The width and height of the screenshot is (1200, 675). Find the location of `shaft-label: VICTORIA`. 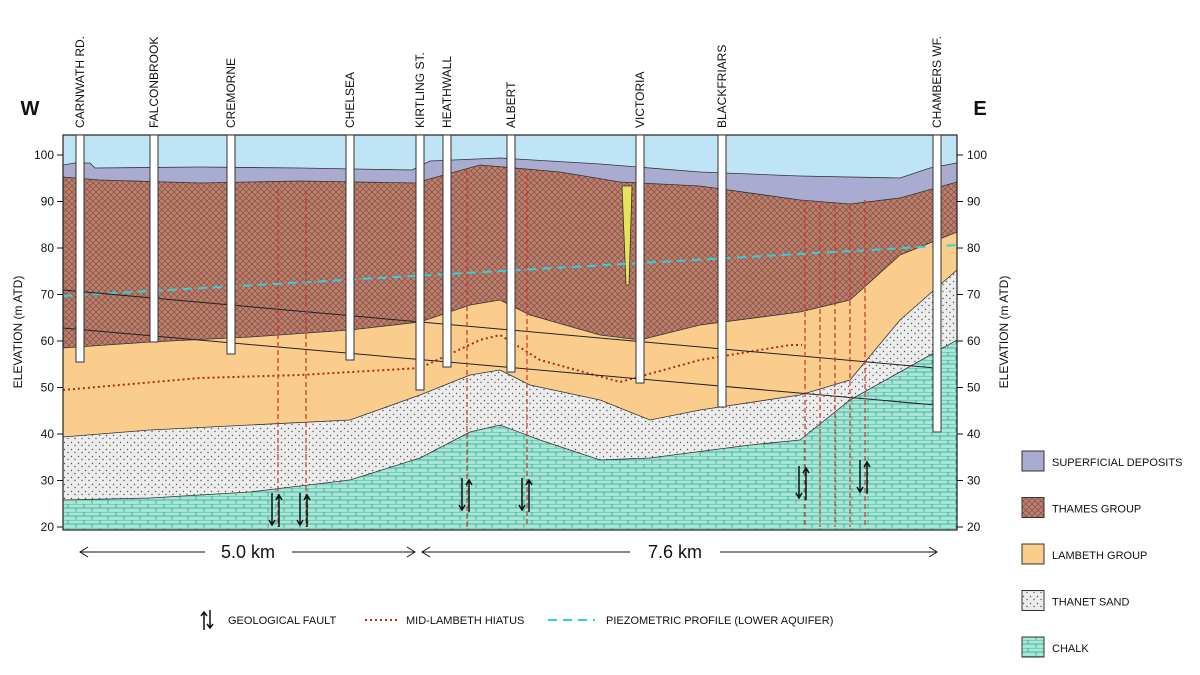

shaft-label: VICTORIA is located at coordinates (640, 100).